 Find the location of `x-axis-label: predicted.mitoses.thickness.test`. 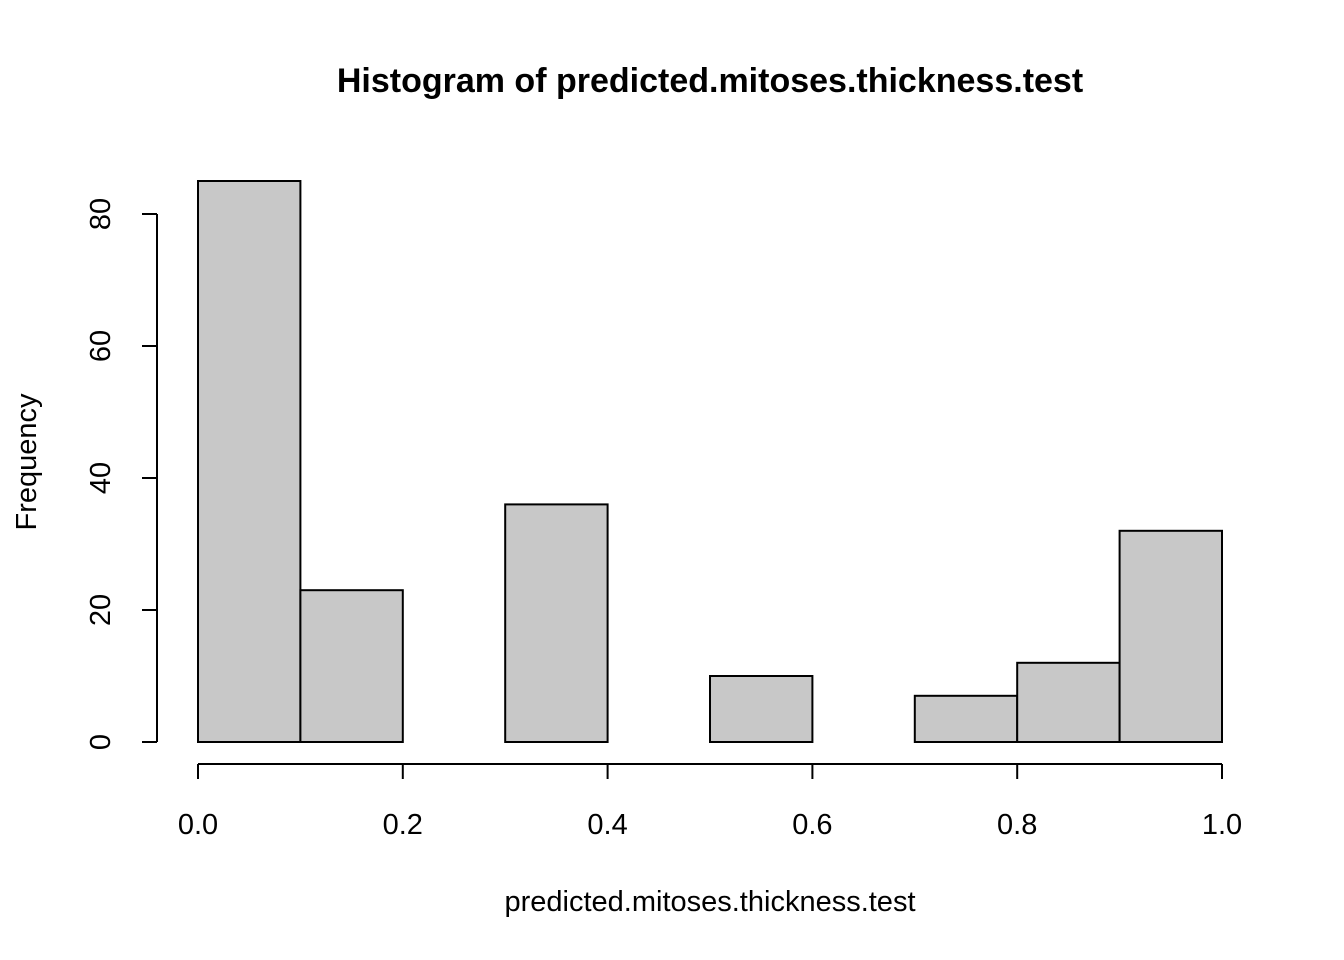

x-axis-label: predicted.mitoses.thickness.test is located at coordinates (709, 902).